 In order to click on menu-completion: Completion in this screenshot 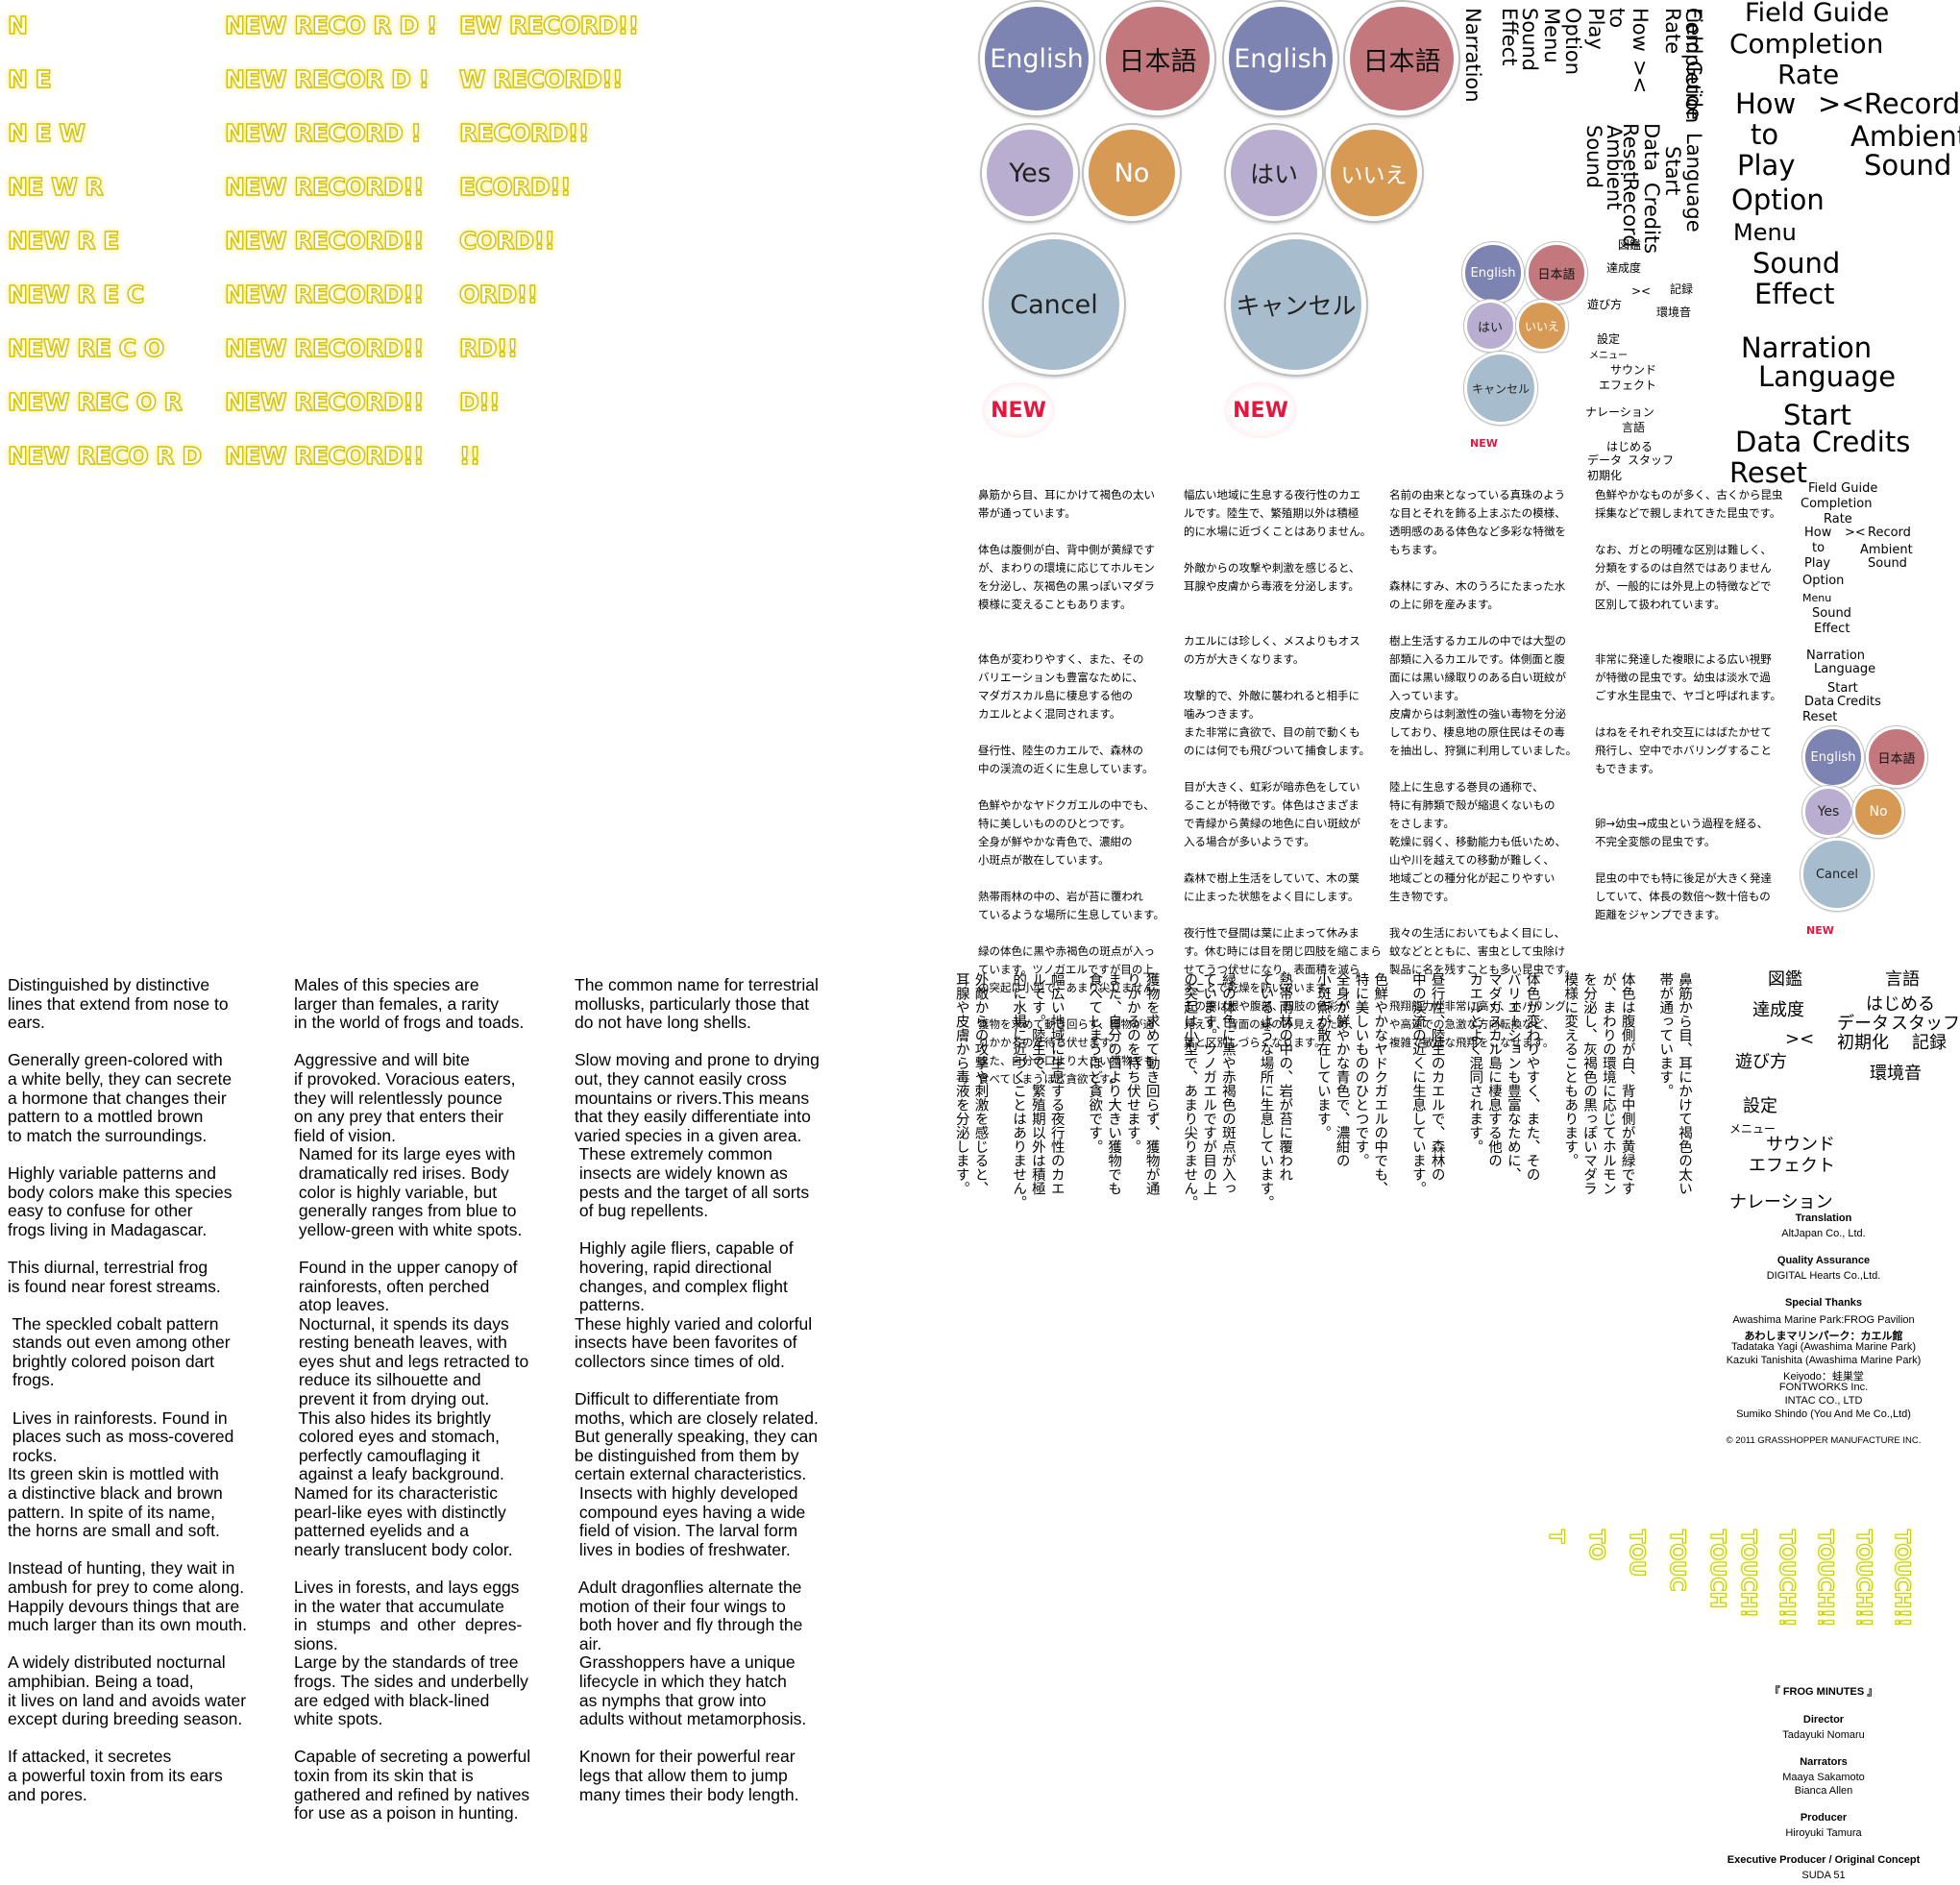, I will do `click(1806, 44)`.